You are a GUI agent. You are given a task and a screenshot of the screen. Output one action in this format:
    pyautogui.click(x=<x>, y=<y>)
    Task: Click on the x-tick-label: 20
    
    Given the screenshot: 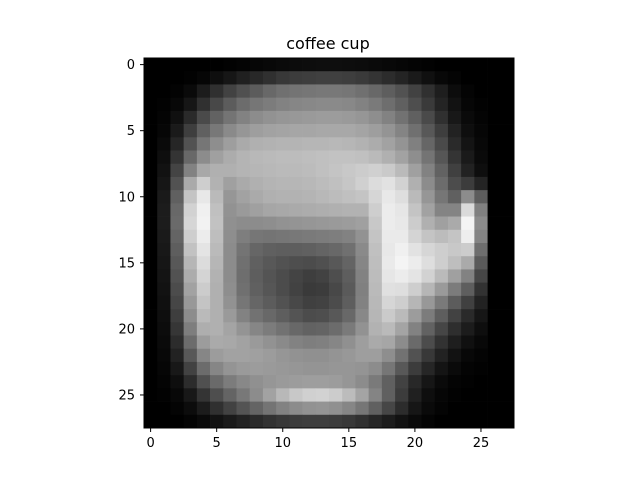 What is the action you would take?
    pyautogui.click(x=415, y=443)
    